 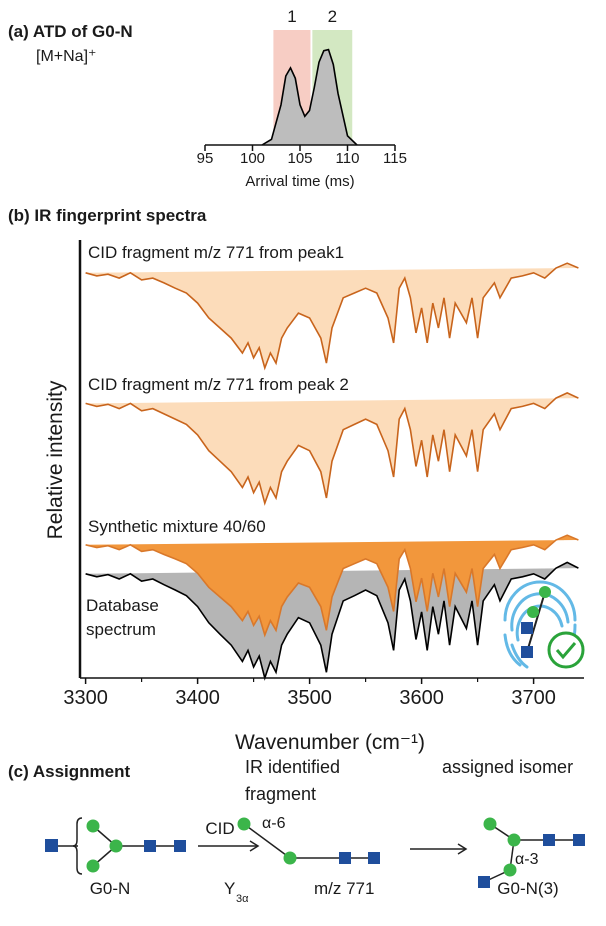 What do you see at coordinates (55, 459) in the screenshot?
I see `y-axis-label: Relative intensity` at bounding box center [55, 459].